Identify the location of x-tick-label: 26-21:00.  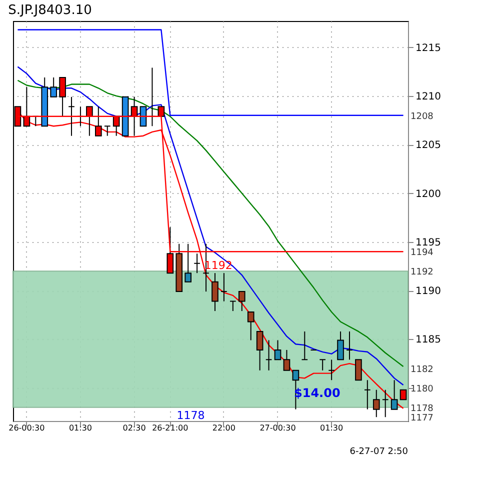
(170, 428).